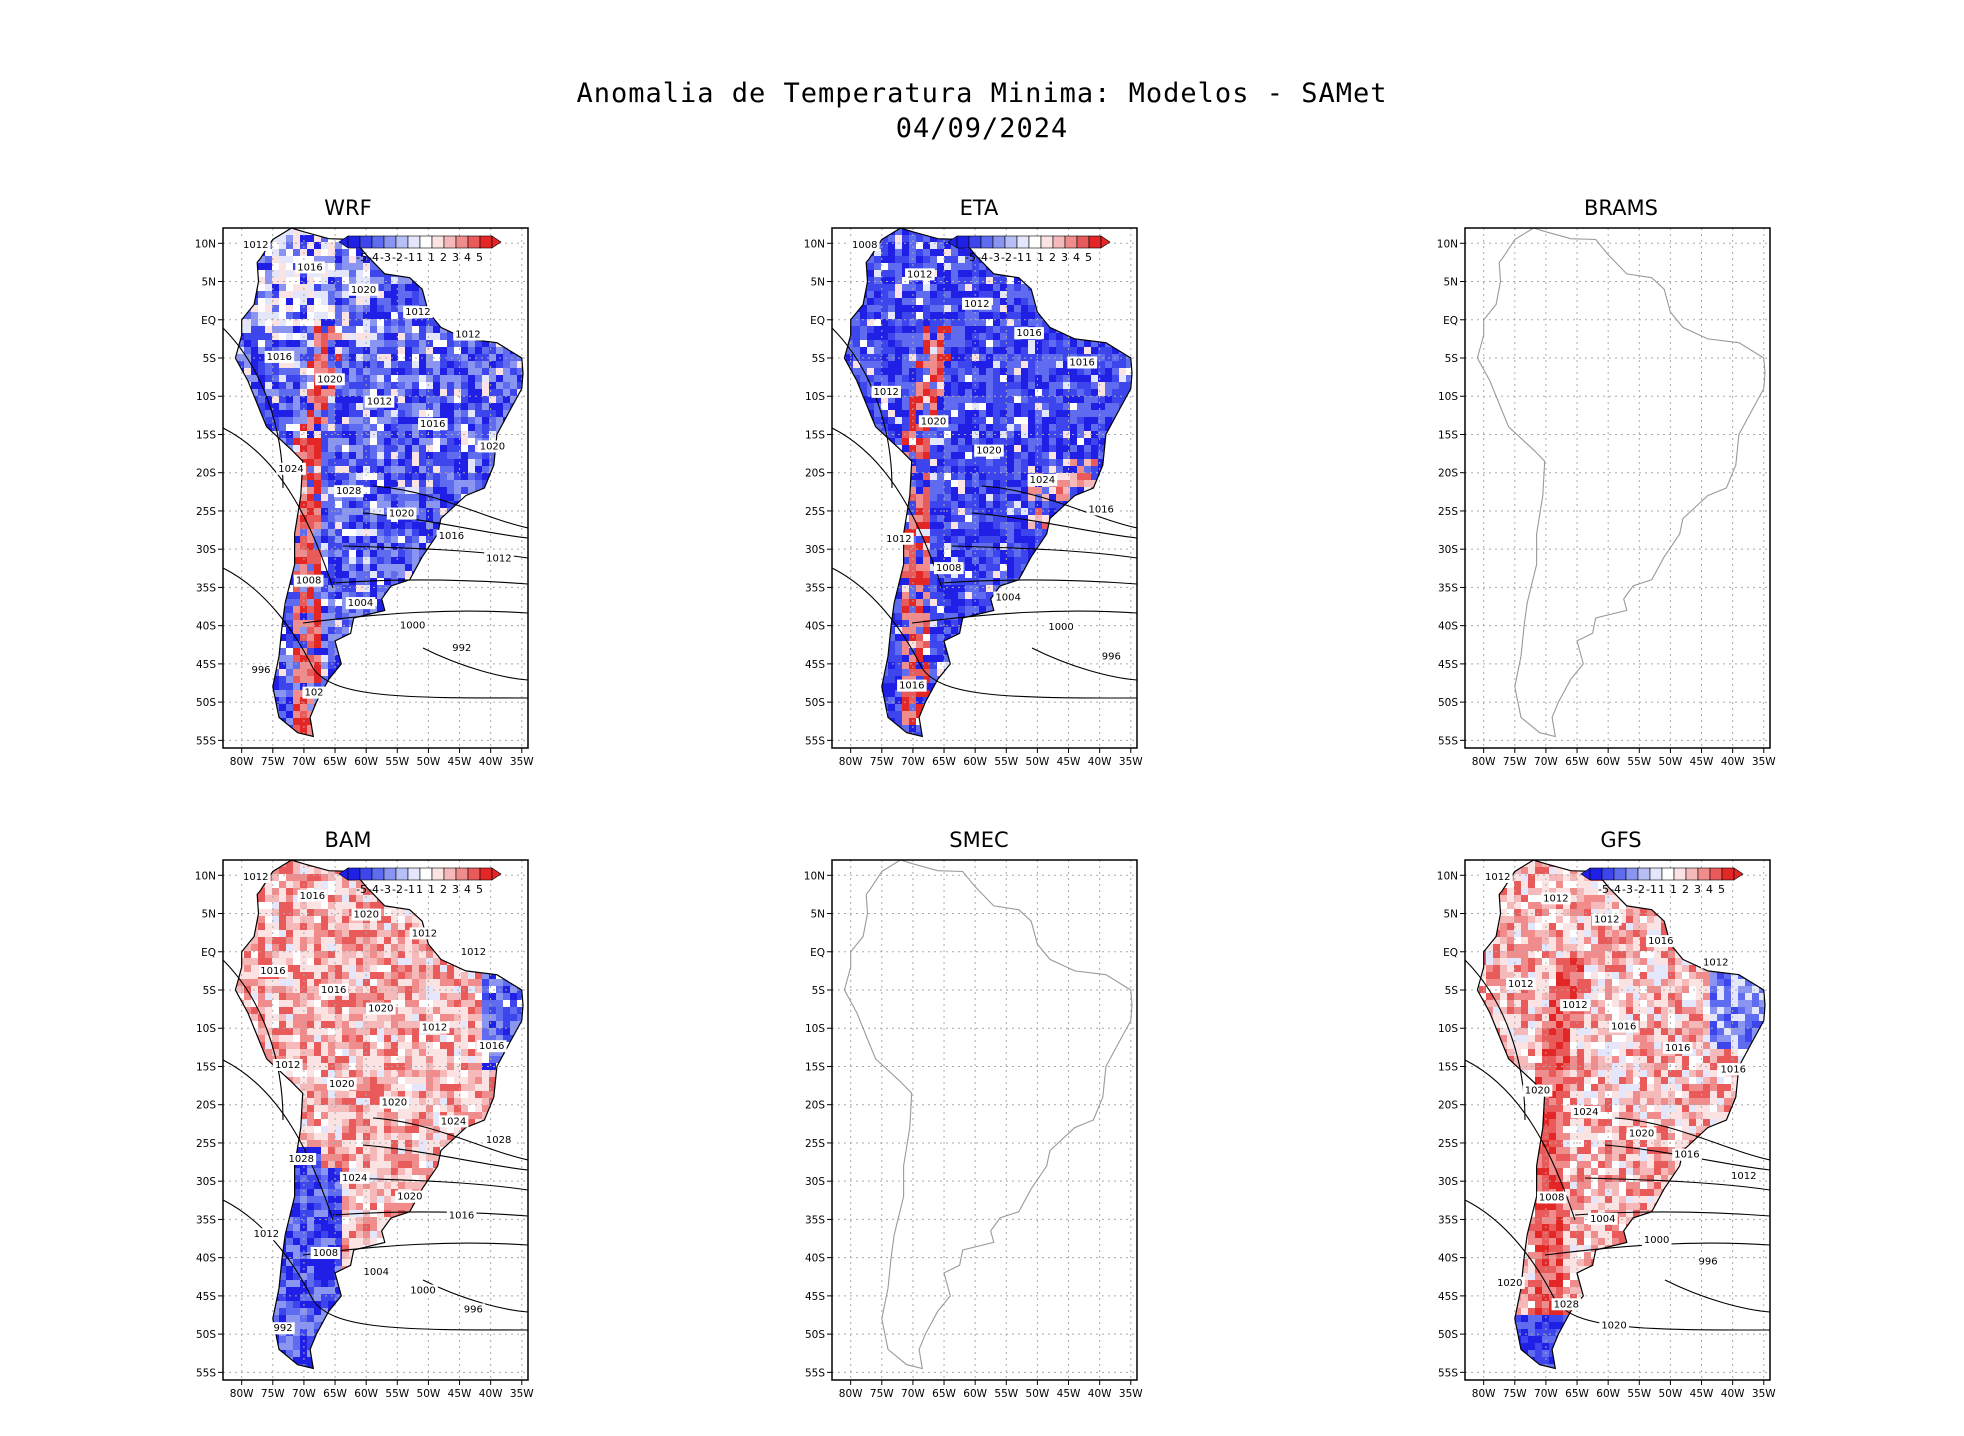 Image resolution: width=1964 pixels, height=1436 pixels. I want to click on lon-tick-smec-9: 35W, so click(1131, 1394).